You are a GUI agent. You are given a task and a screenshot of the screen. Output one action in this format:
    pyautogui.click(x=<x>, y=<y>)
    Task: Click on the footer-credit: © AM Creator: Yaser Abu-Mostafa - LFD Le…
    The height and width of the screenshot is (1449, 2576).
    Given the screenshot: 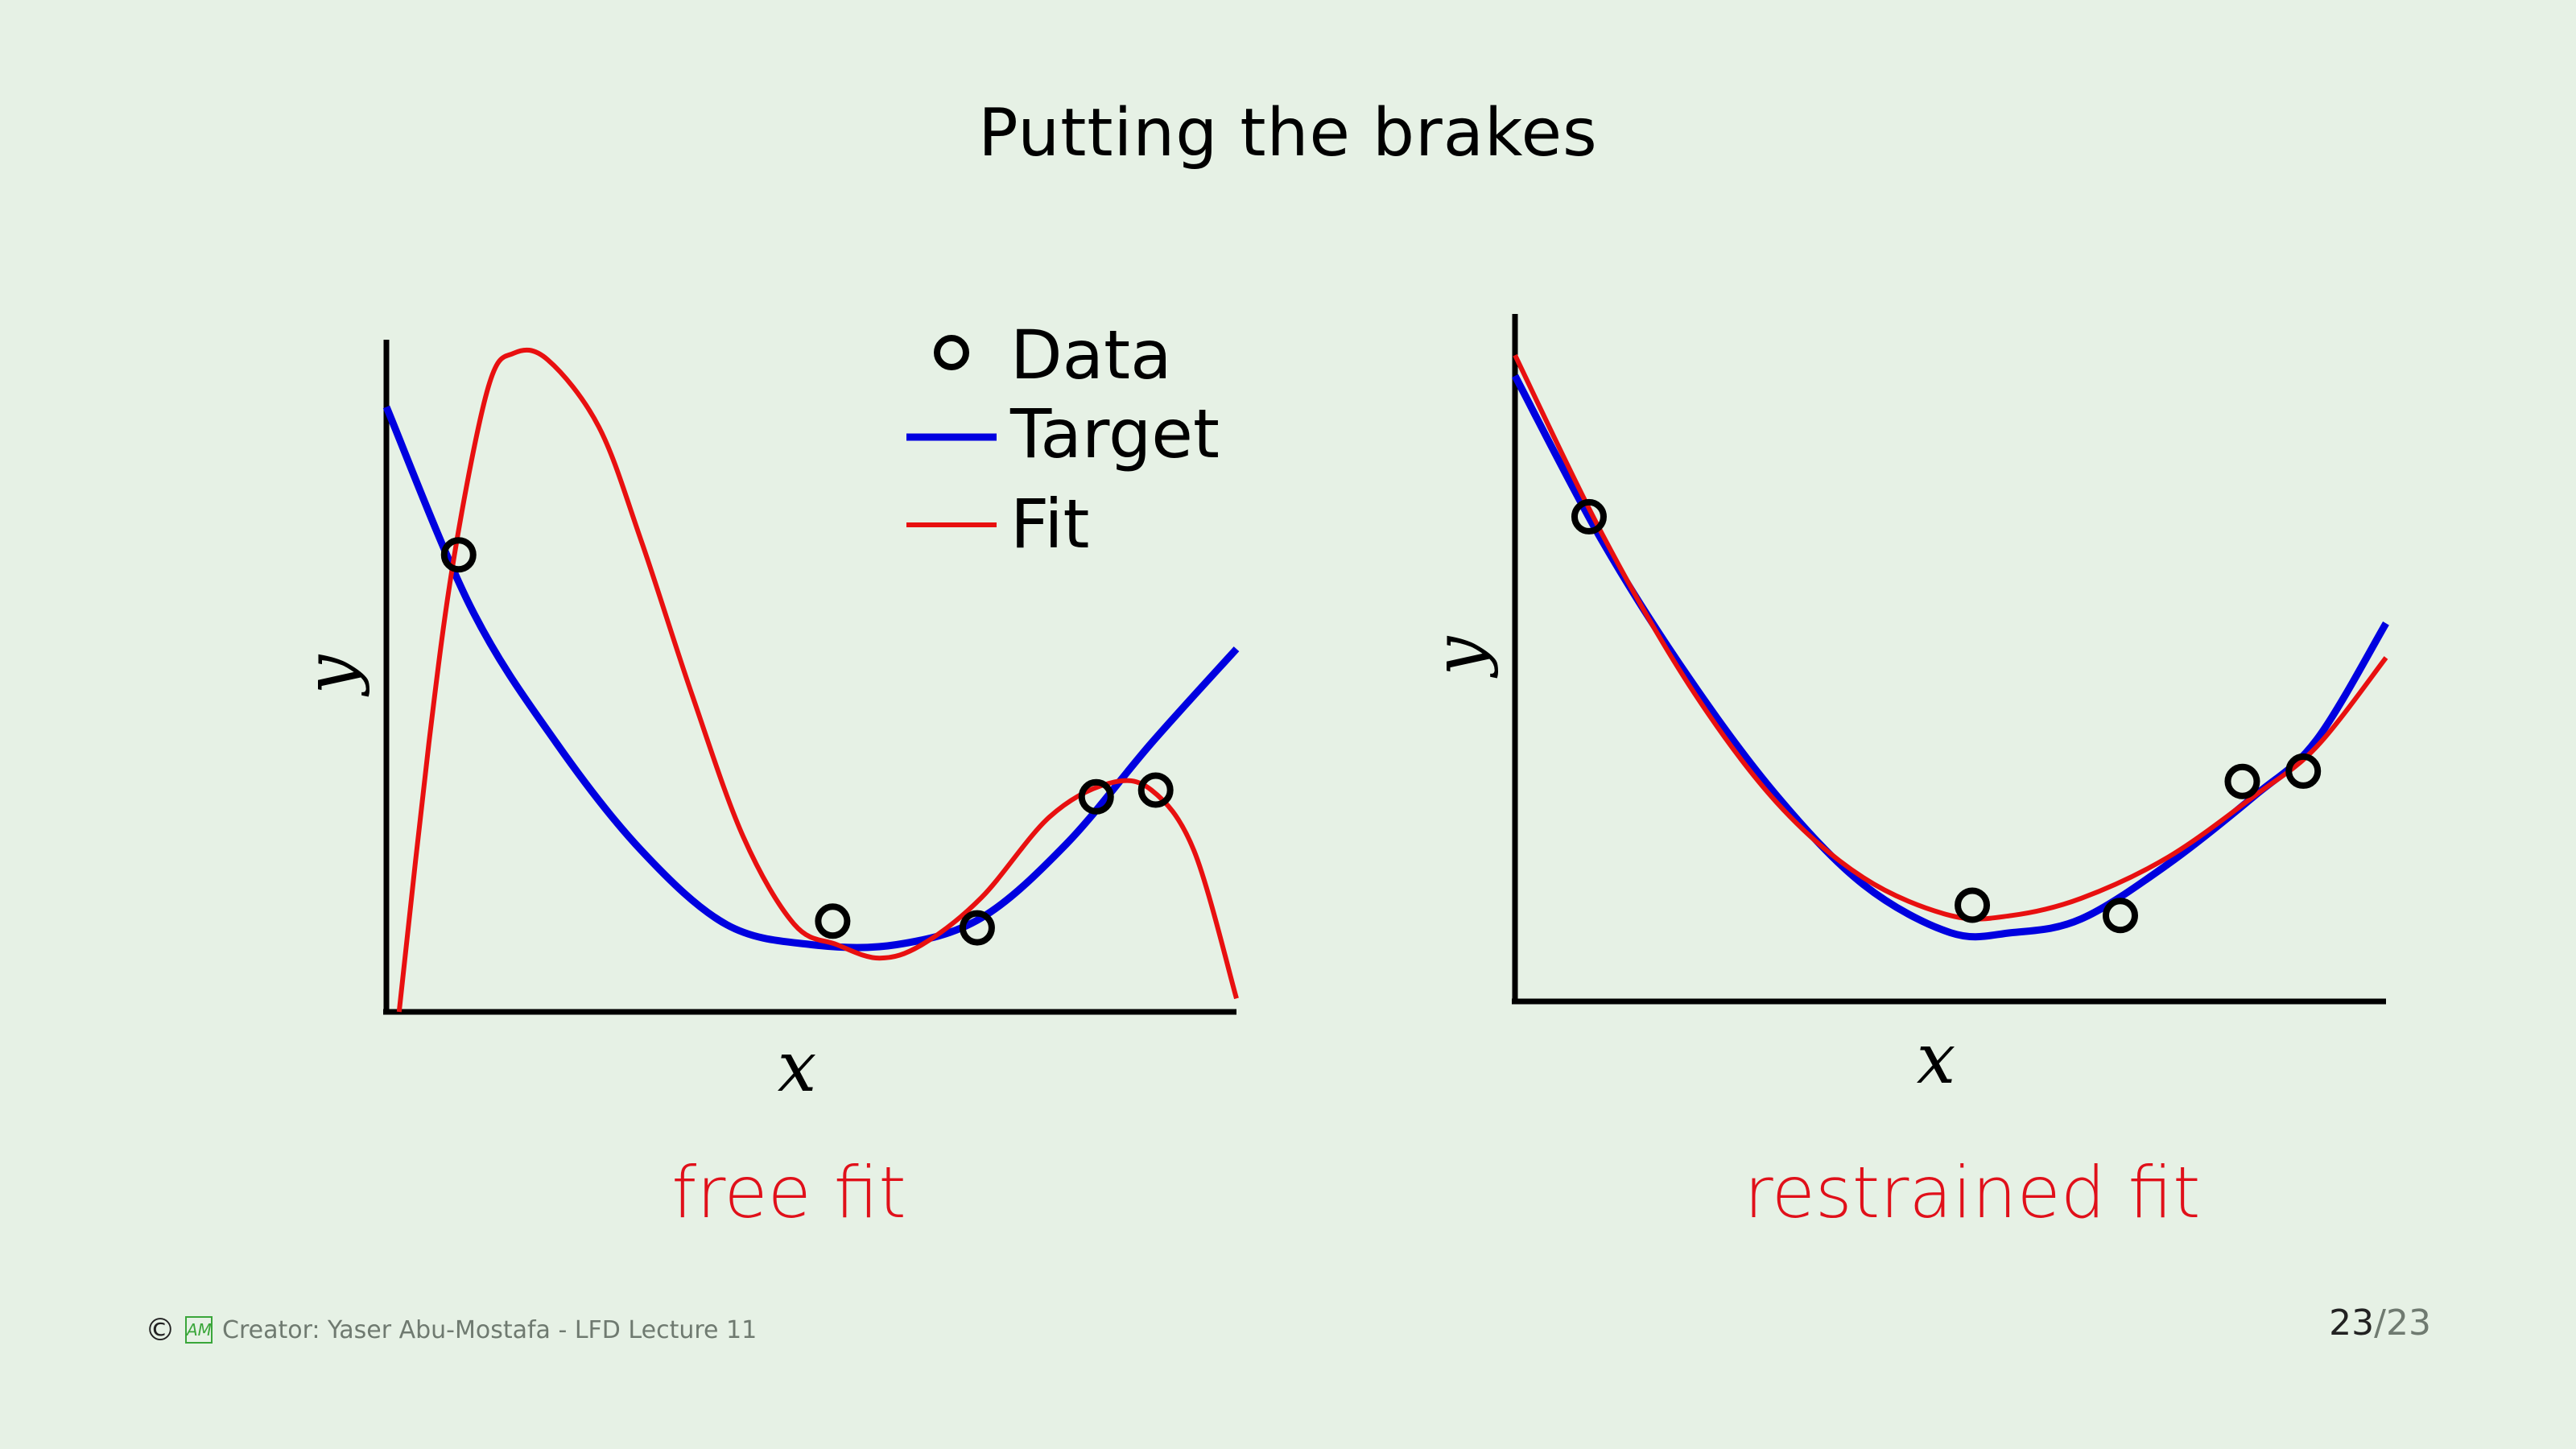 What is the action you would take?
    pyautogui.click(x=451, y=1330)
    